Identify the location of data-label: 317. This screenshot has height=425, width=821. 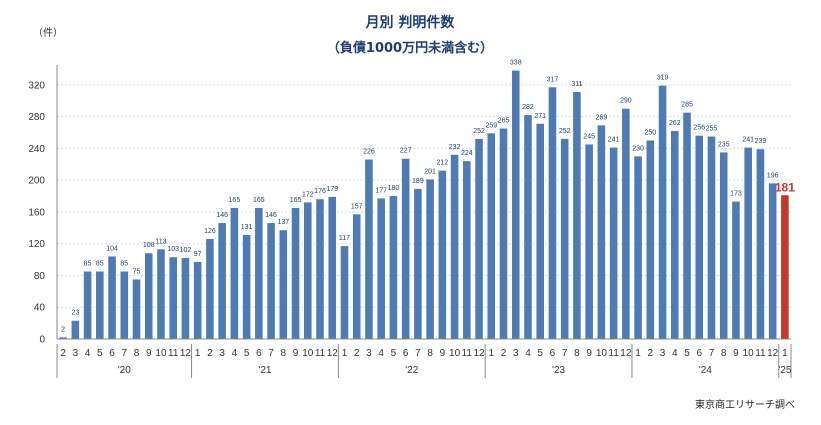
(553, 79).